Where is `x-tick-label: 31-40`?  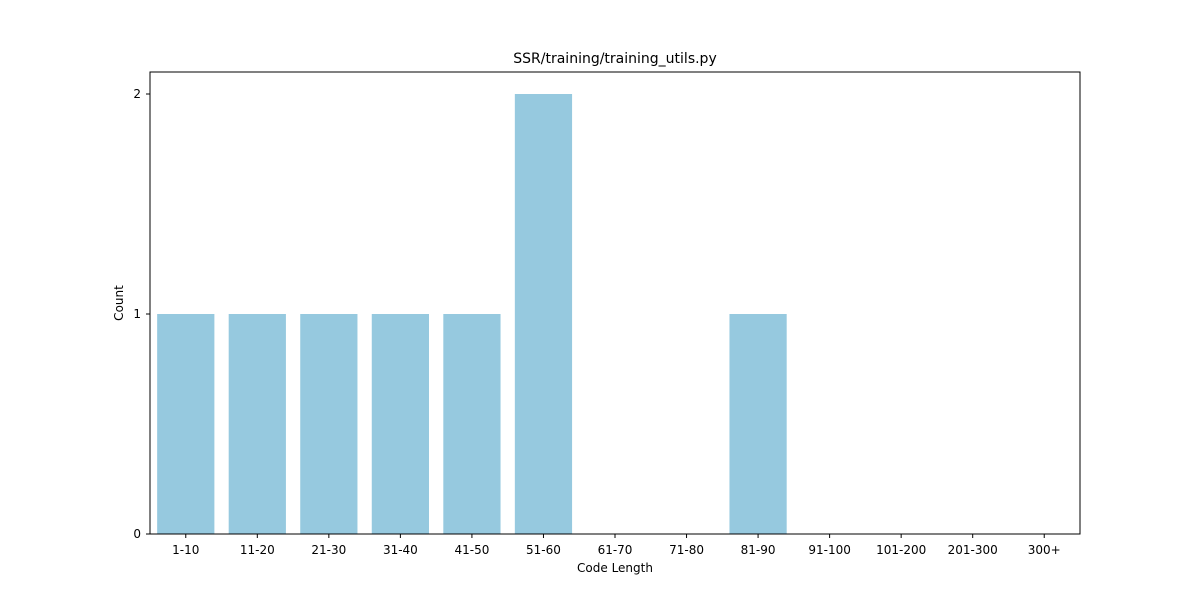 x-tick-label: 31-40 is located at coordinates (400, 550).